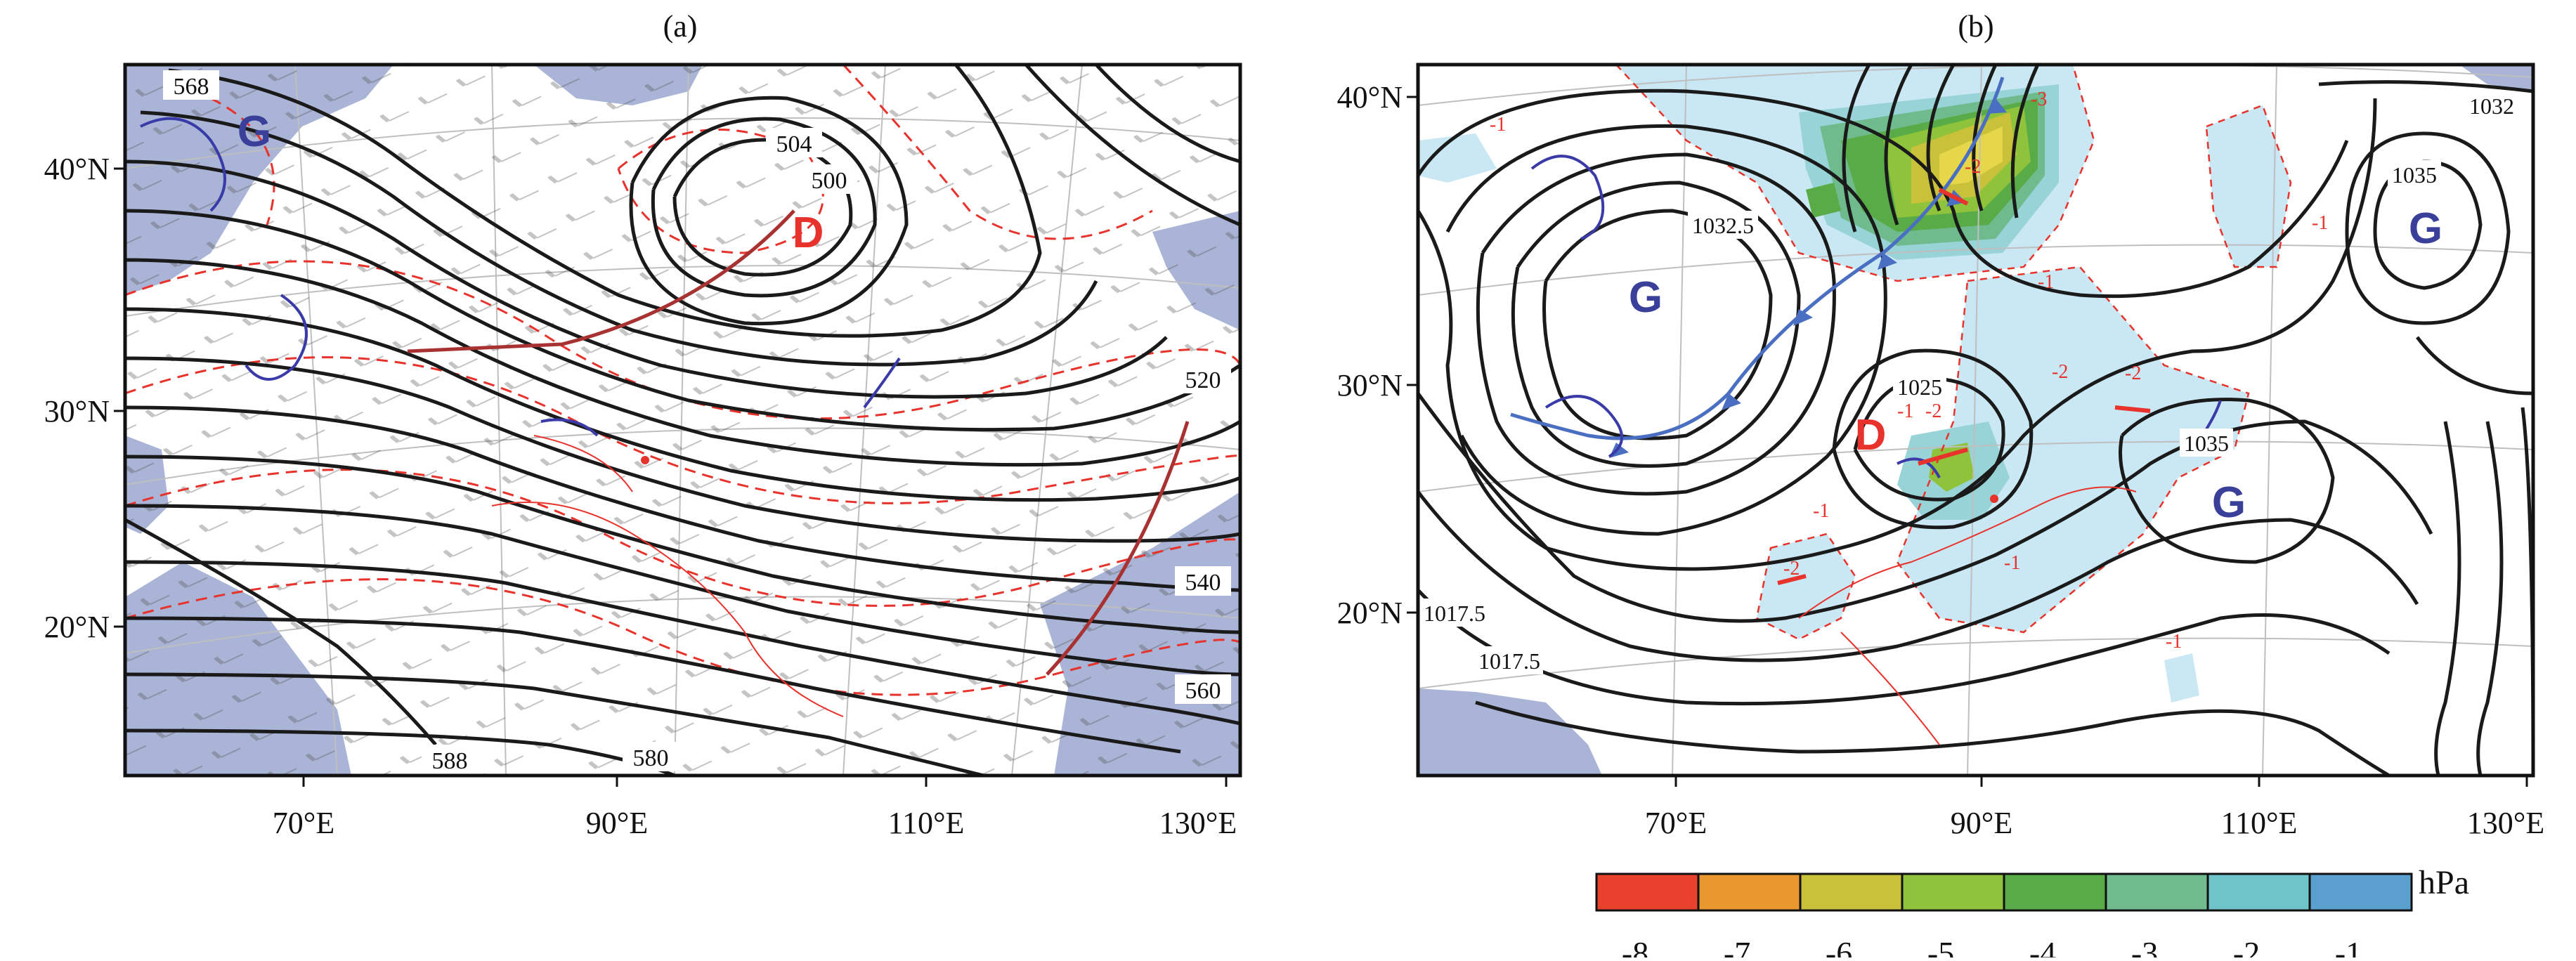 The width and height of the screenshot is (2576, 961). What do you see at coordinates (1203, 380) in the screenshot?
I see `contour-label-520: 520` at bounding box center [1203, 380].